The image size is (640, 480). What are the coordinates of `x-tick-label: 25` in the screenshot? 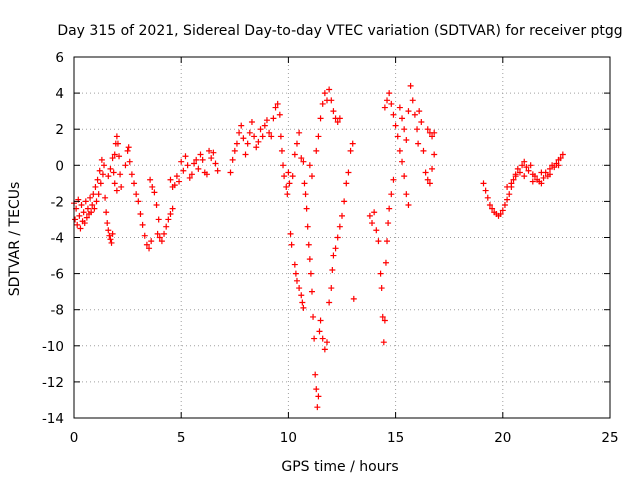 It's located at (609, 438).